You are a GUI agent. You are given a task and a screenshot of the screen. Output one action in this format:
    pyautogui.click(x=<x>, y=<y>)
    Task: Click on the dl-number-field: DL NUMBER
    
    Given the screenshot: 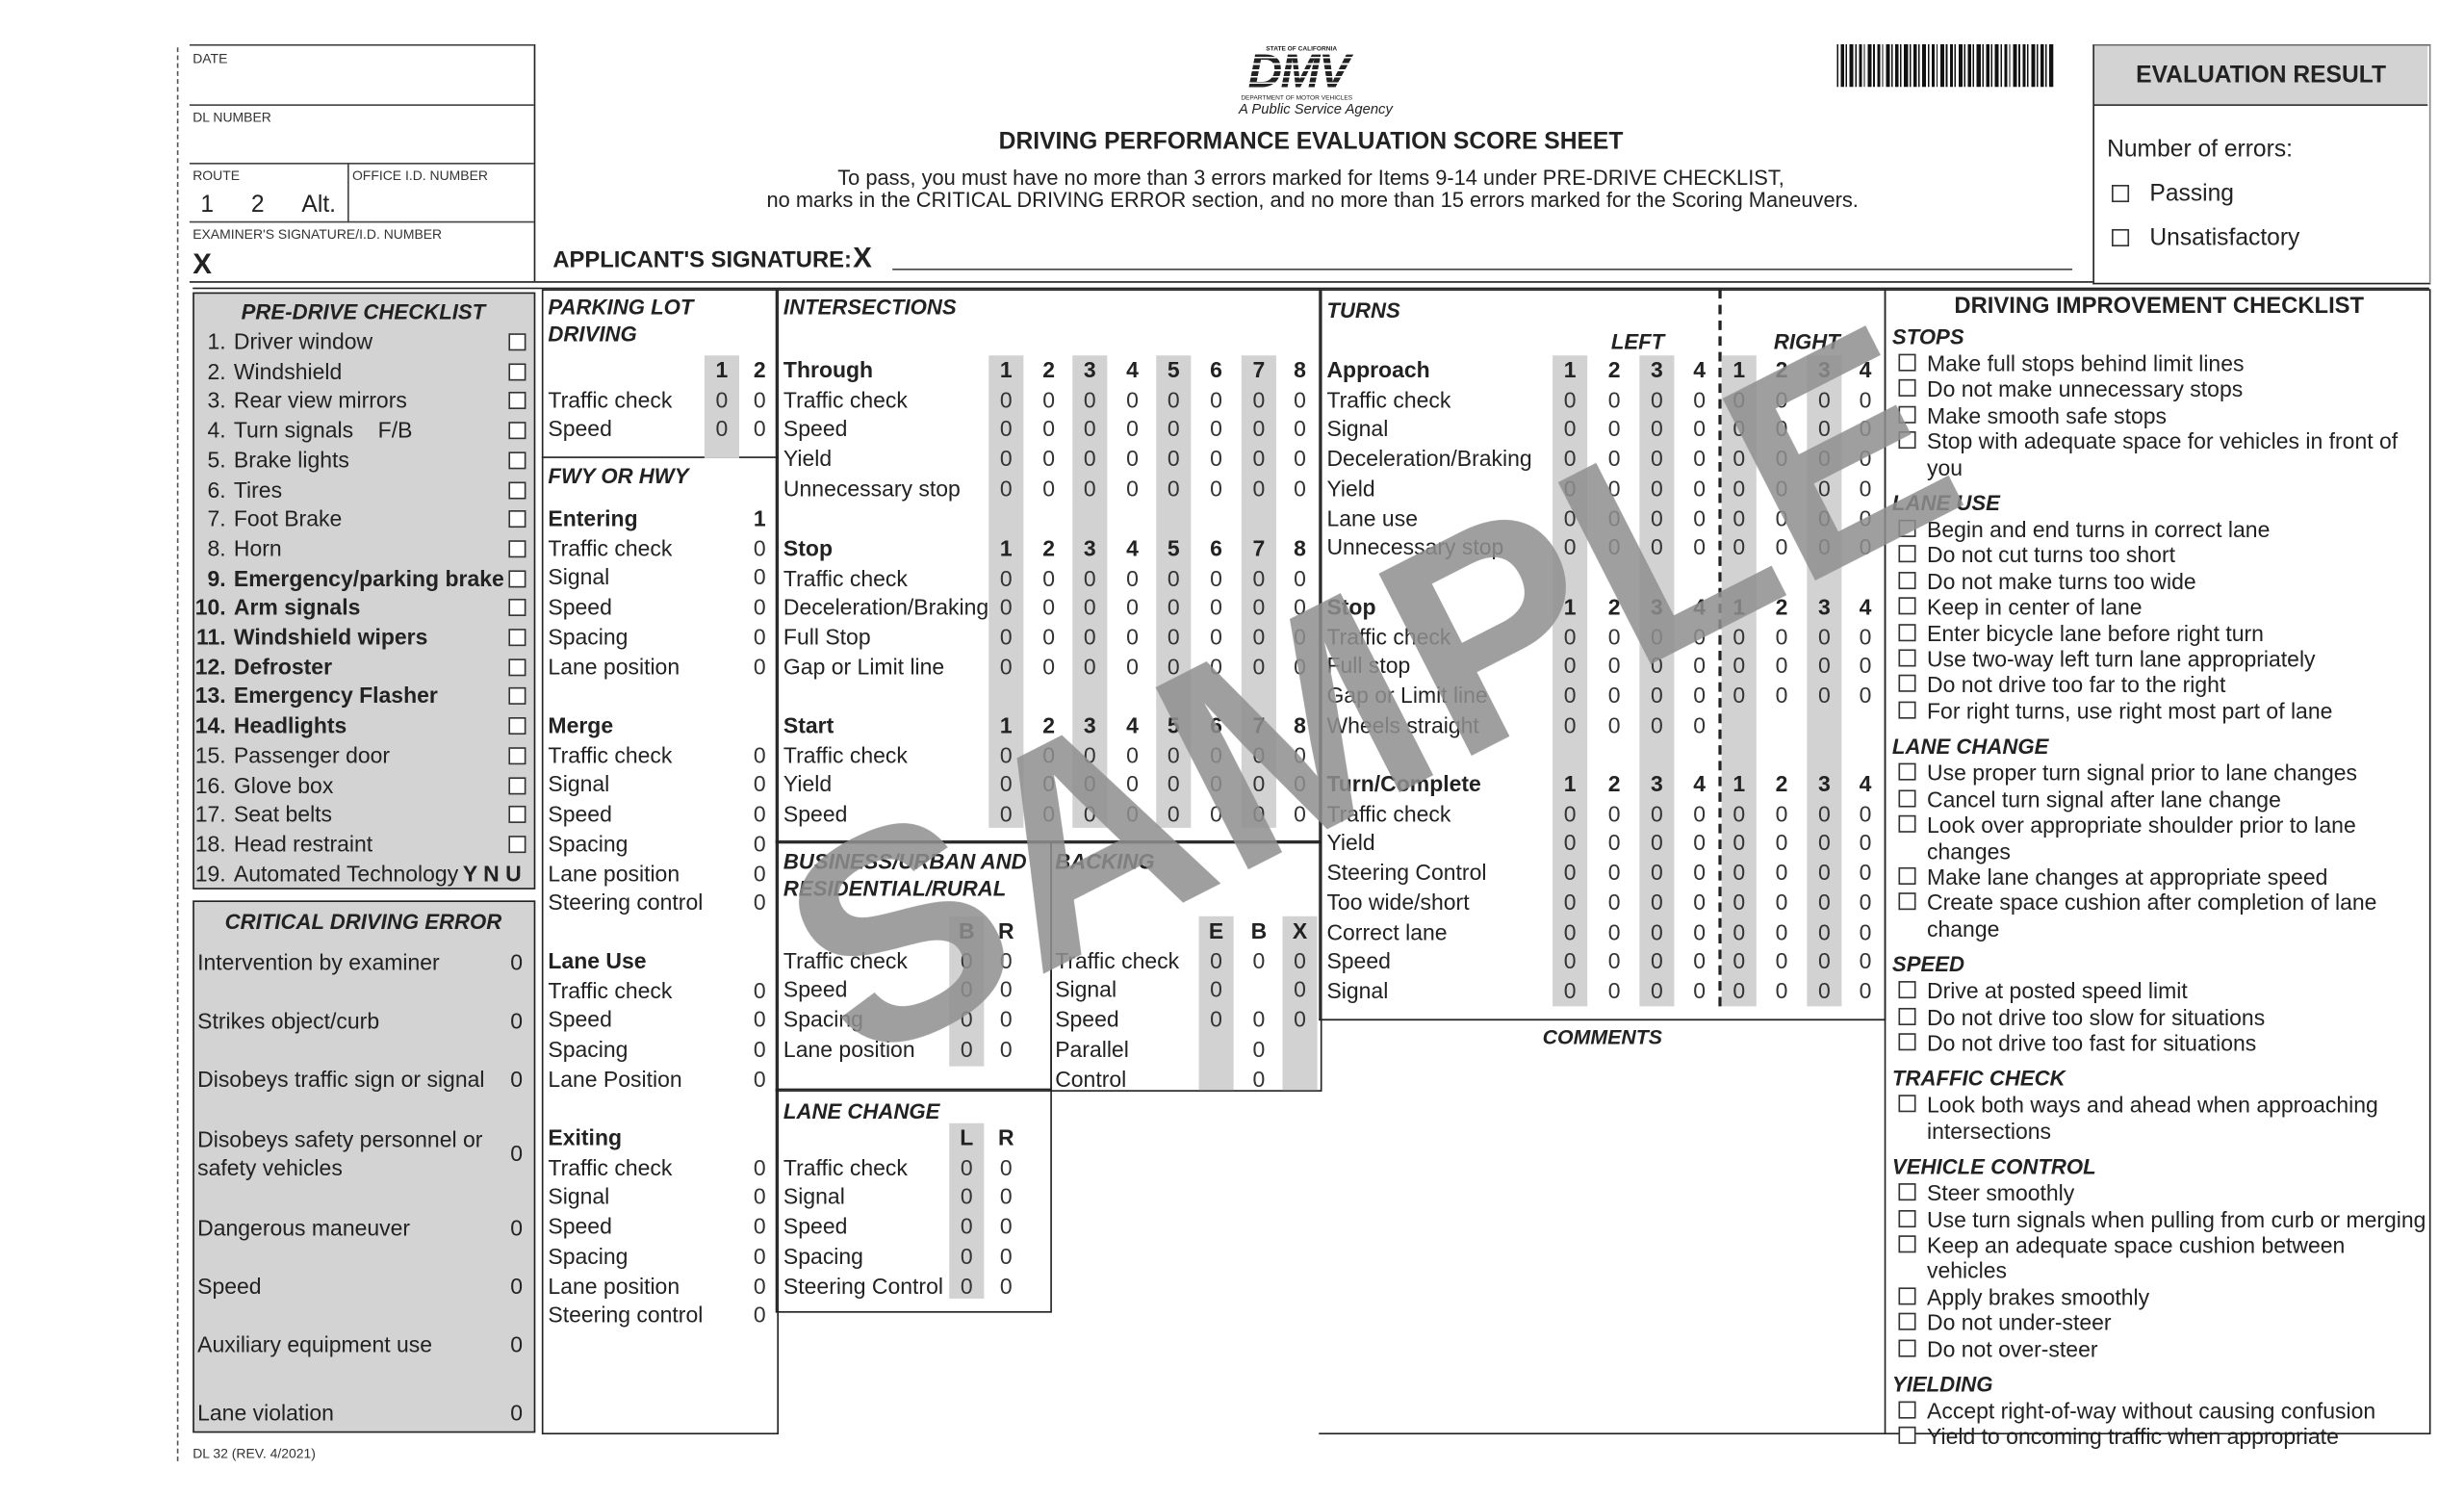 What is the action you would take?
    pyautogui.click(x=361, y=134)
    